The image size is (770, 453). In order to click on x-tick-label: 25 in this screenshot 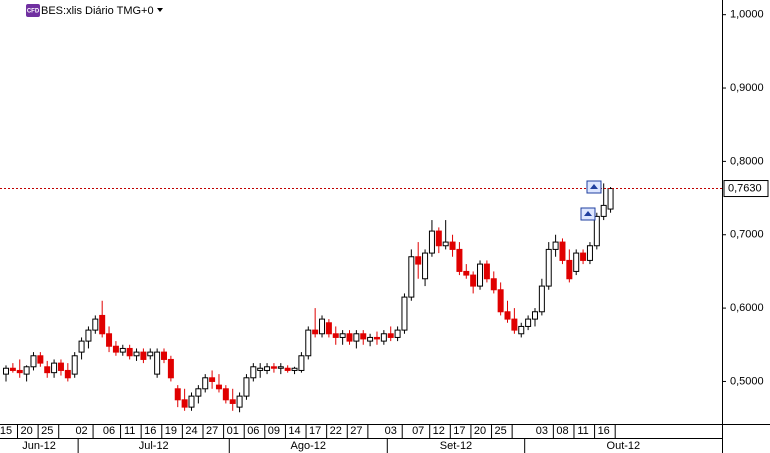, I will do `click(47, 431)`.